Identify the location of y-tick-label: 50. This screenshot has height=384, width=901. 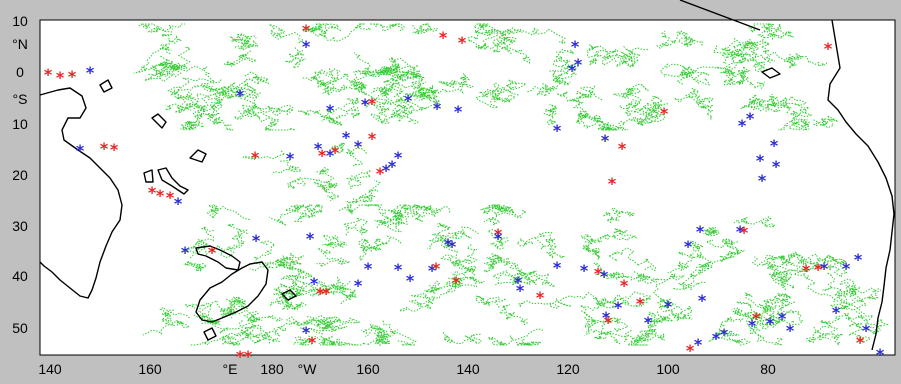
(20, 328).